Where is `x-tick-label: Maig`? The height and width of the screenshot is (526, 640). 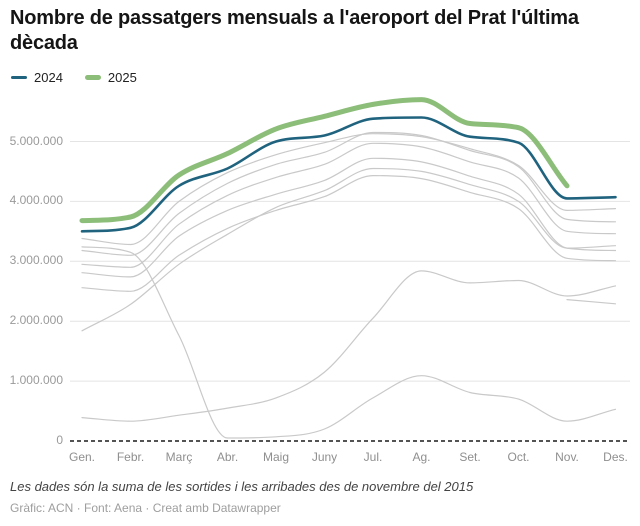 x-tick-label: Maig is located at coordinates (276, 457).